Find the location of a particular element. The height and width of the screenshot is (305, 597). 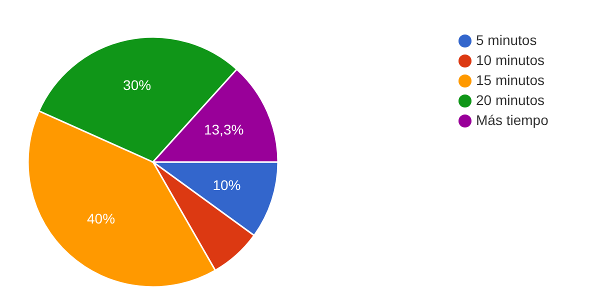

legend-label: Más tiempo is located at coordinates (512, 120).